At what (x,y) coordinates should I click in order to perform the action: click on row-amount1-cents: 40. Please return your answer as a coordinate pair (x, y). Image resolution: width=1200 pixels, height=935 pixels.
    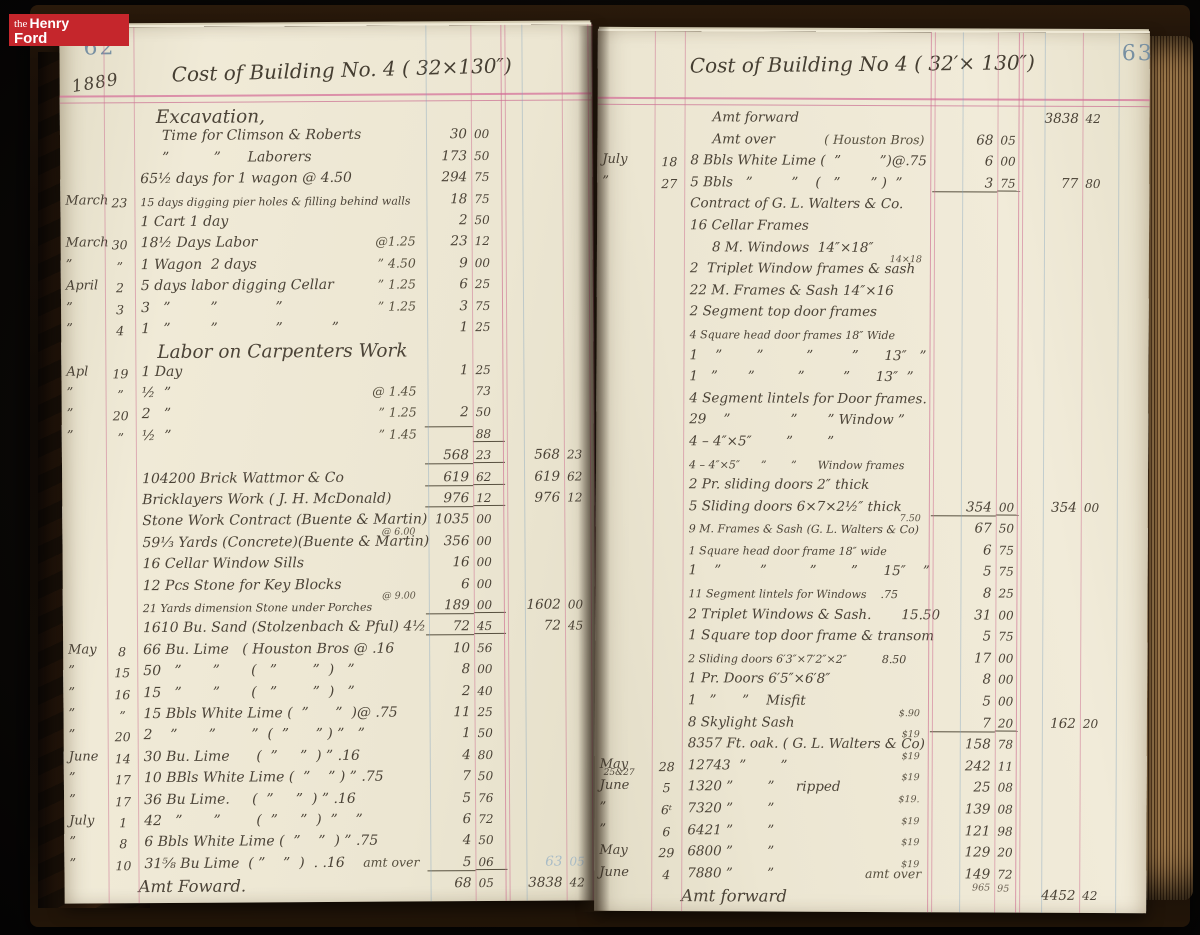
    Looking at the image, I should click on (485, 690).